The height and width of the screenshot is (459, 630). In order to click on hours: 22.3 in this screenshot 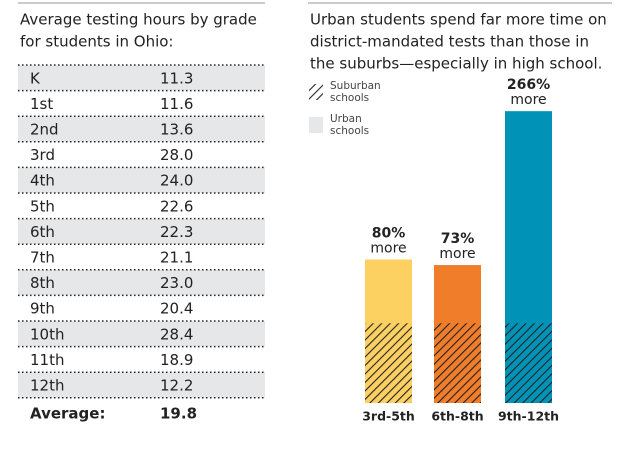, I will do `click(176, 232)`.